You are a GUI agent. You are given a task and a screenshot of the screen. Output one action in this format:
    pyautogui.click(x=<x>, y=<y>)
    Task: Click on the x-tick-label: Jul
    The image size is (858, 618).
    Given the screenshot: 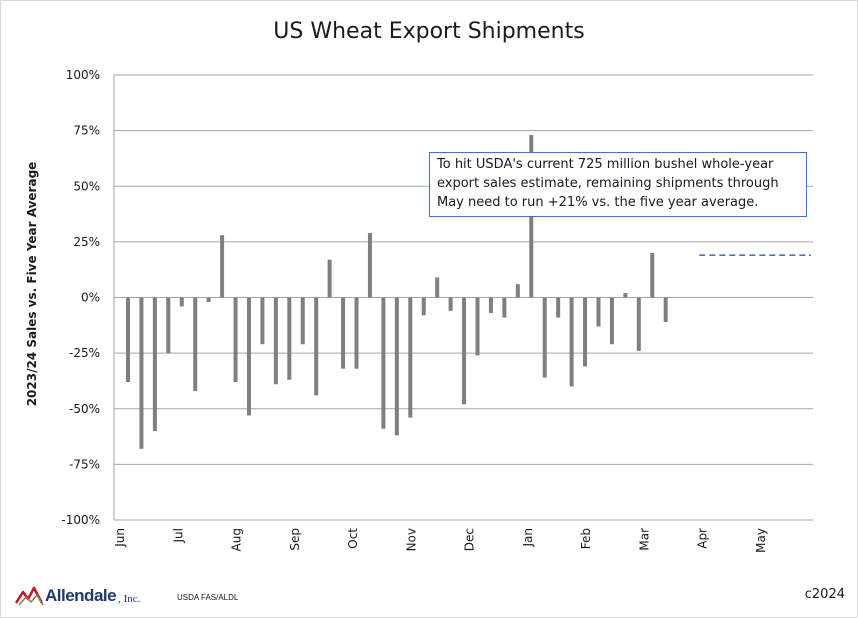 What is the action you would take?
    pyautogui.click(x=178, y=535)
    